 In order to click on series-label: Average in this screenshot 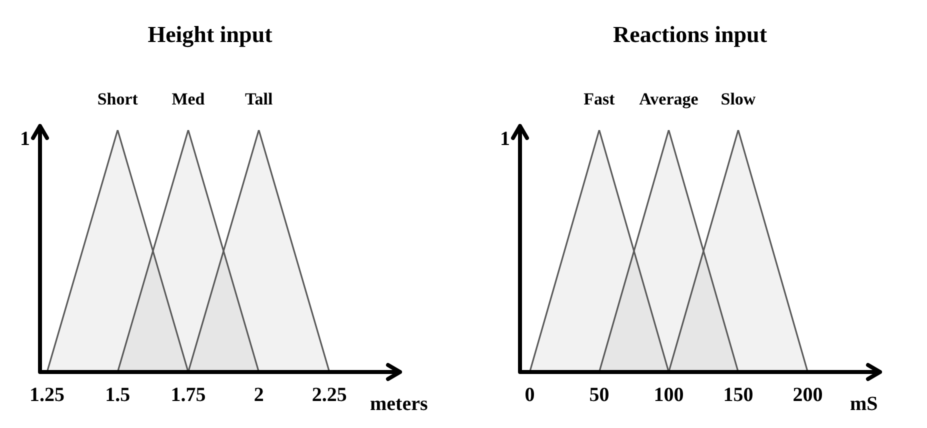, I will do `click(669, 98)`.